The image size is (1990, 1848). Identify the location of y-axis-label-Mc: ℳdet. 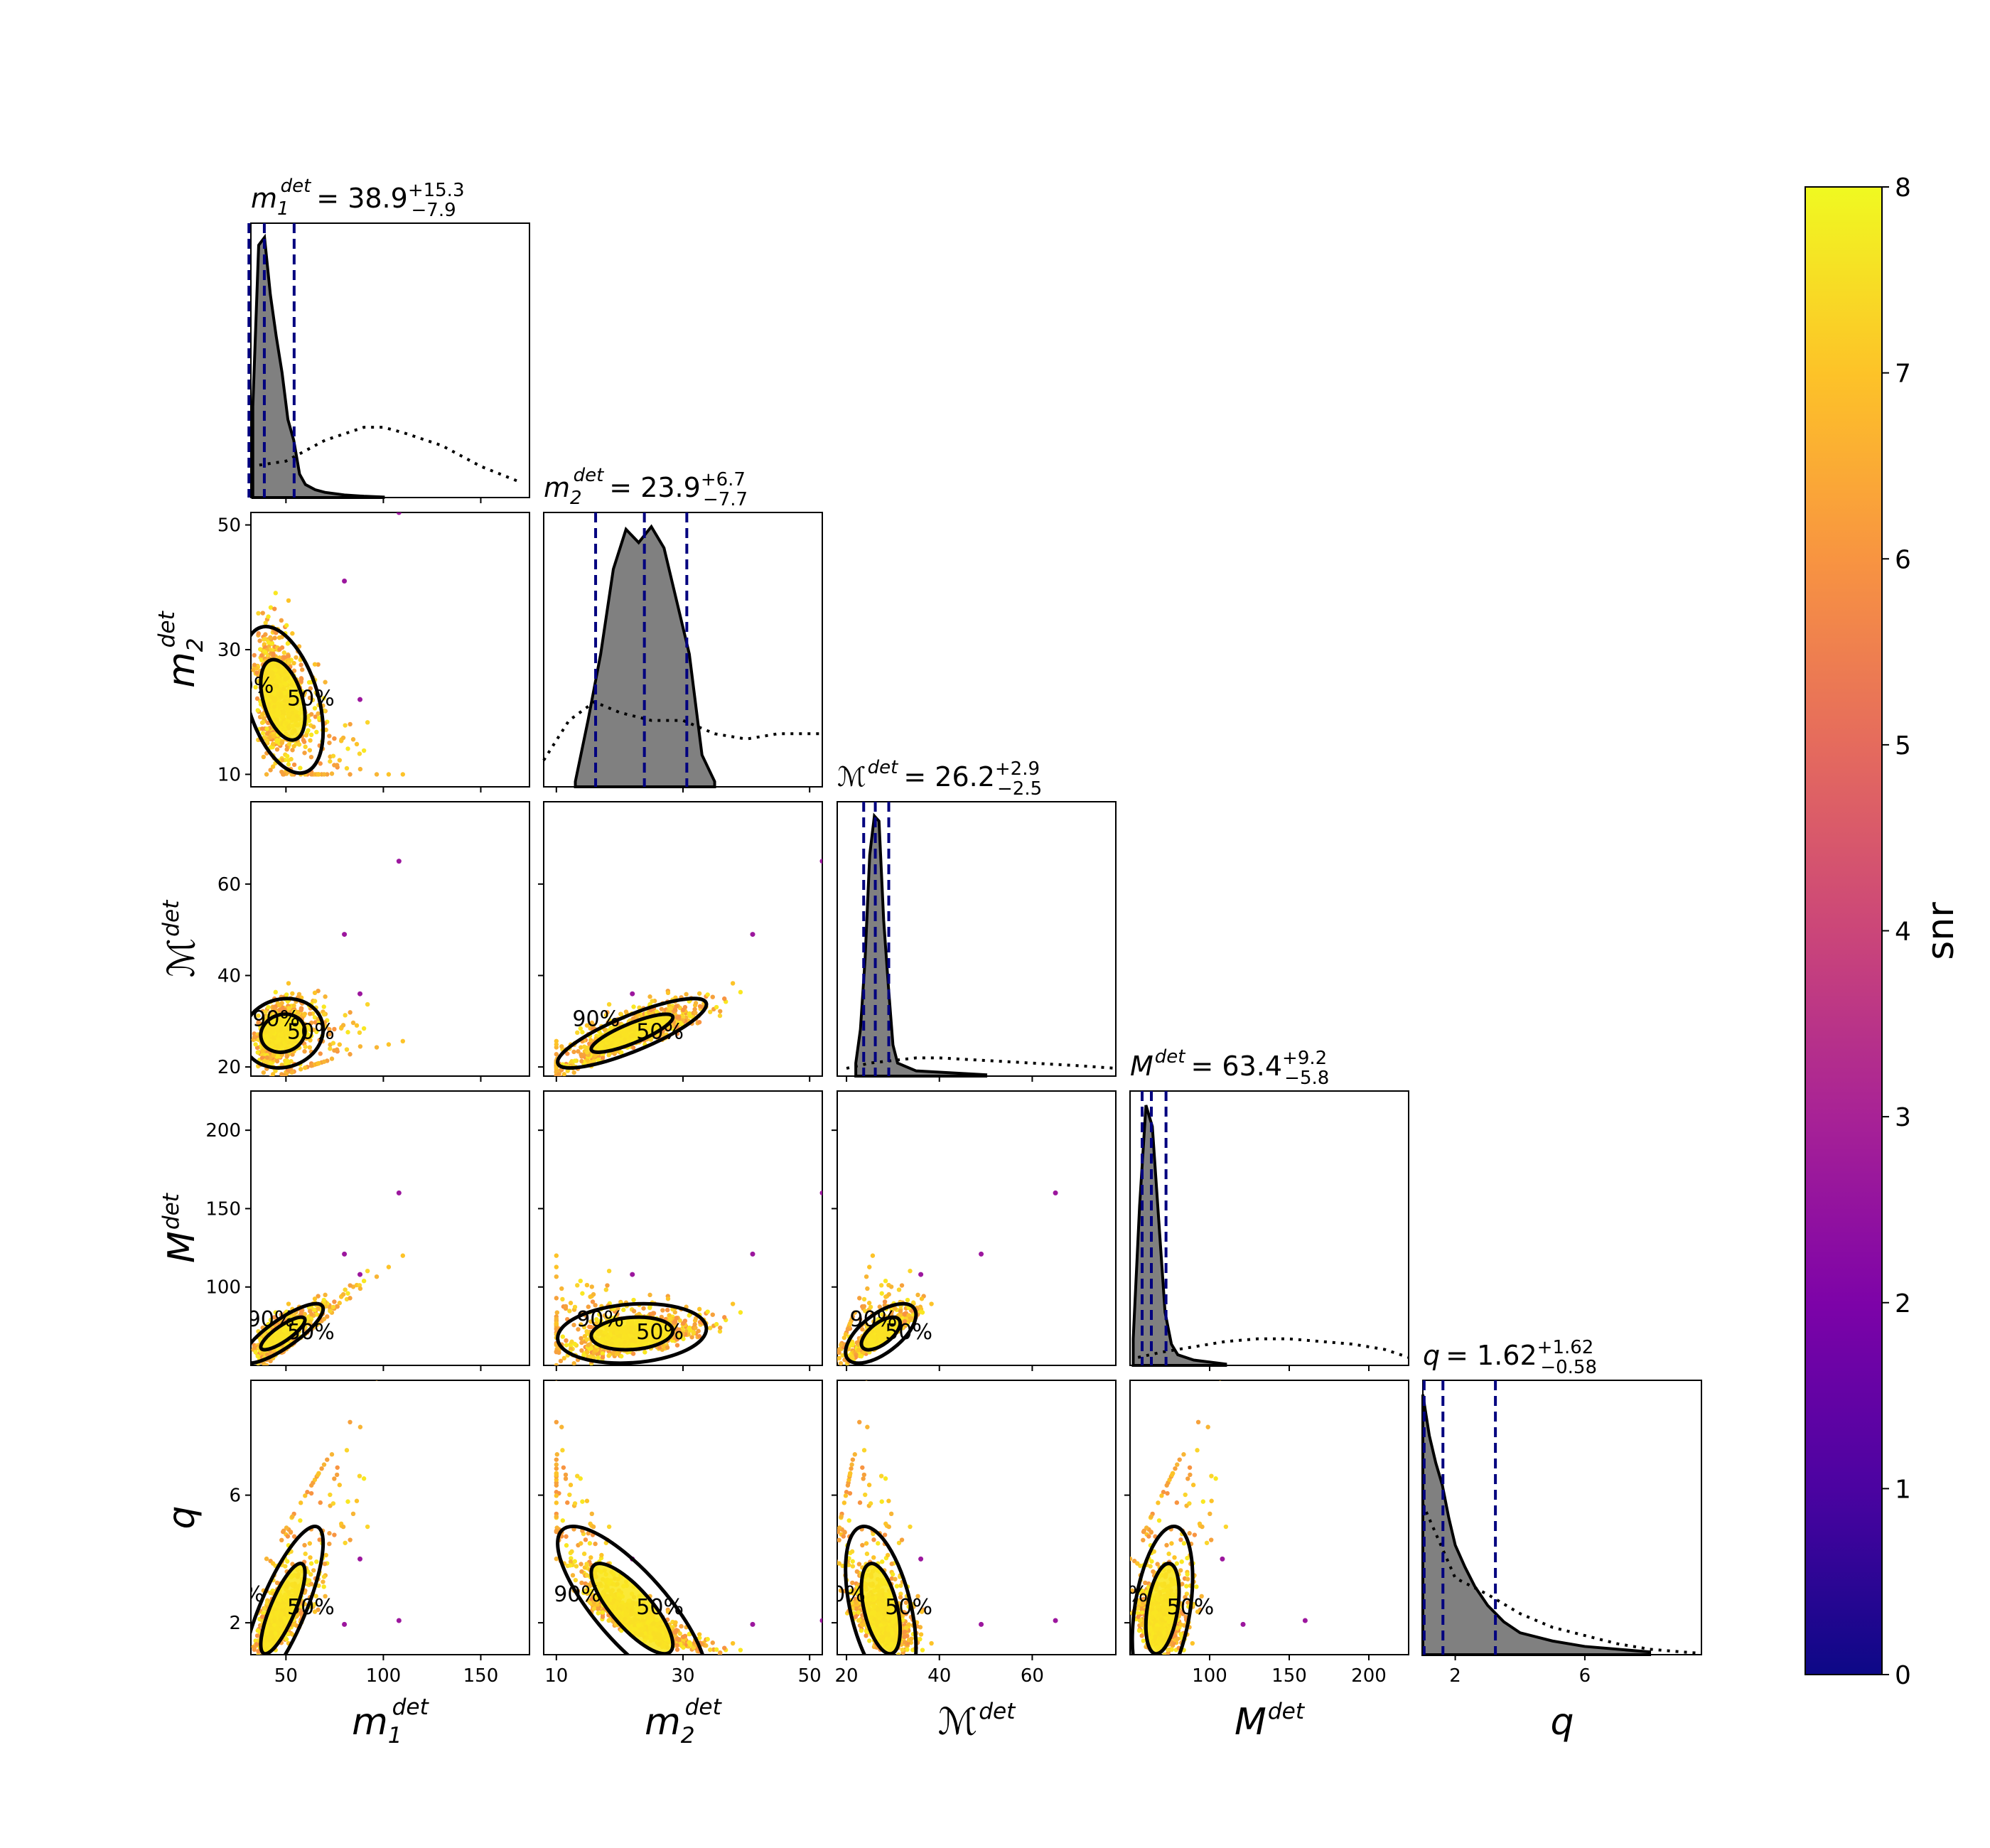
(181, 938).